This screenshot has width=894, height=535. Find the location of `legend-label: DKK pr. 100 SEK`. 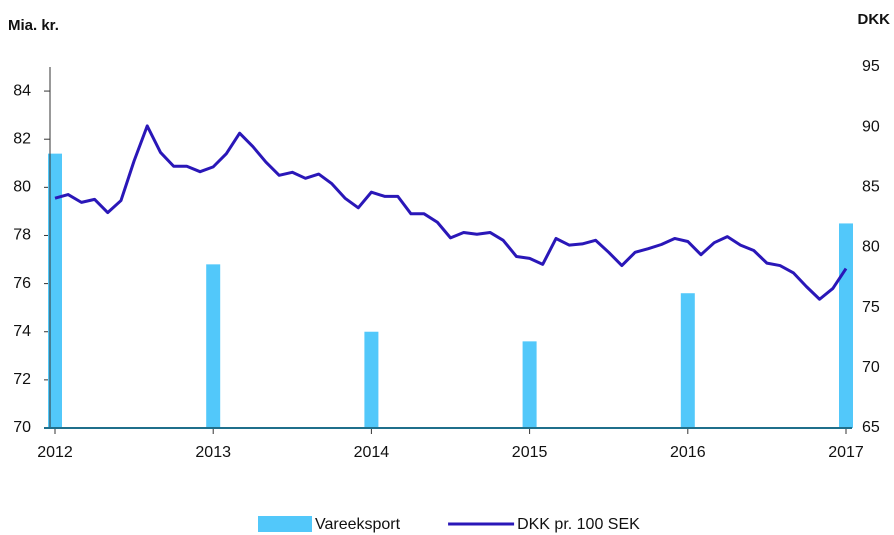

legend-label: DKK pr. 100 SEK is located at coordinates (578, 524).